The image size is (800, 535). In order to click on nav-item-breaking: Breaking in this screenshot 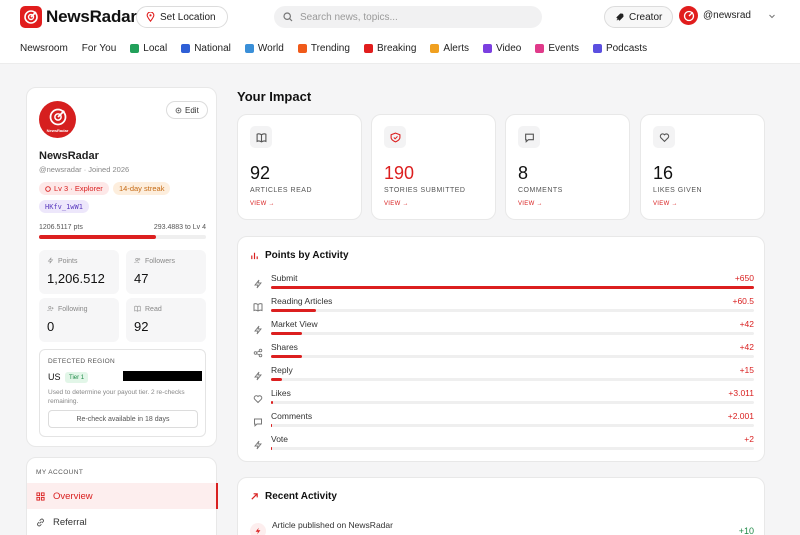, I will do `click(390, 48)`.